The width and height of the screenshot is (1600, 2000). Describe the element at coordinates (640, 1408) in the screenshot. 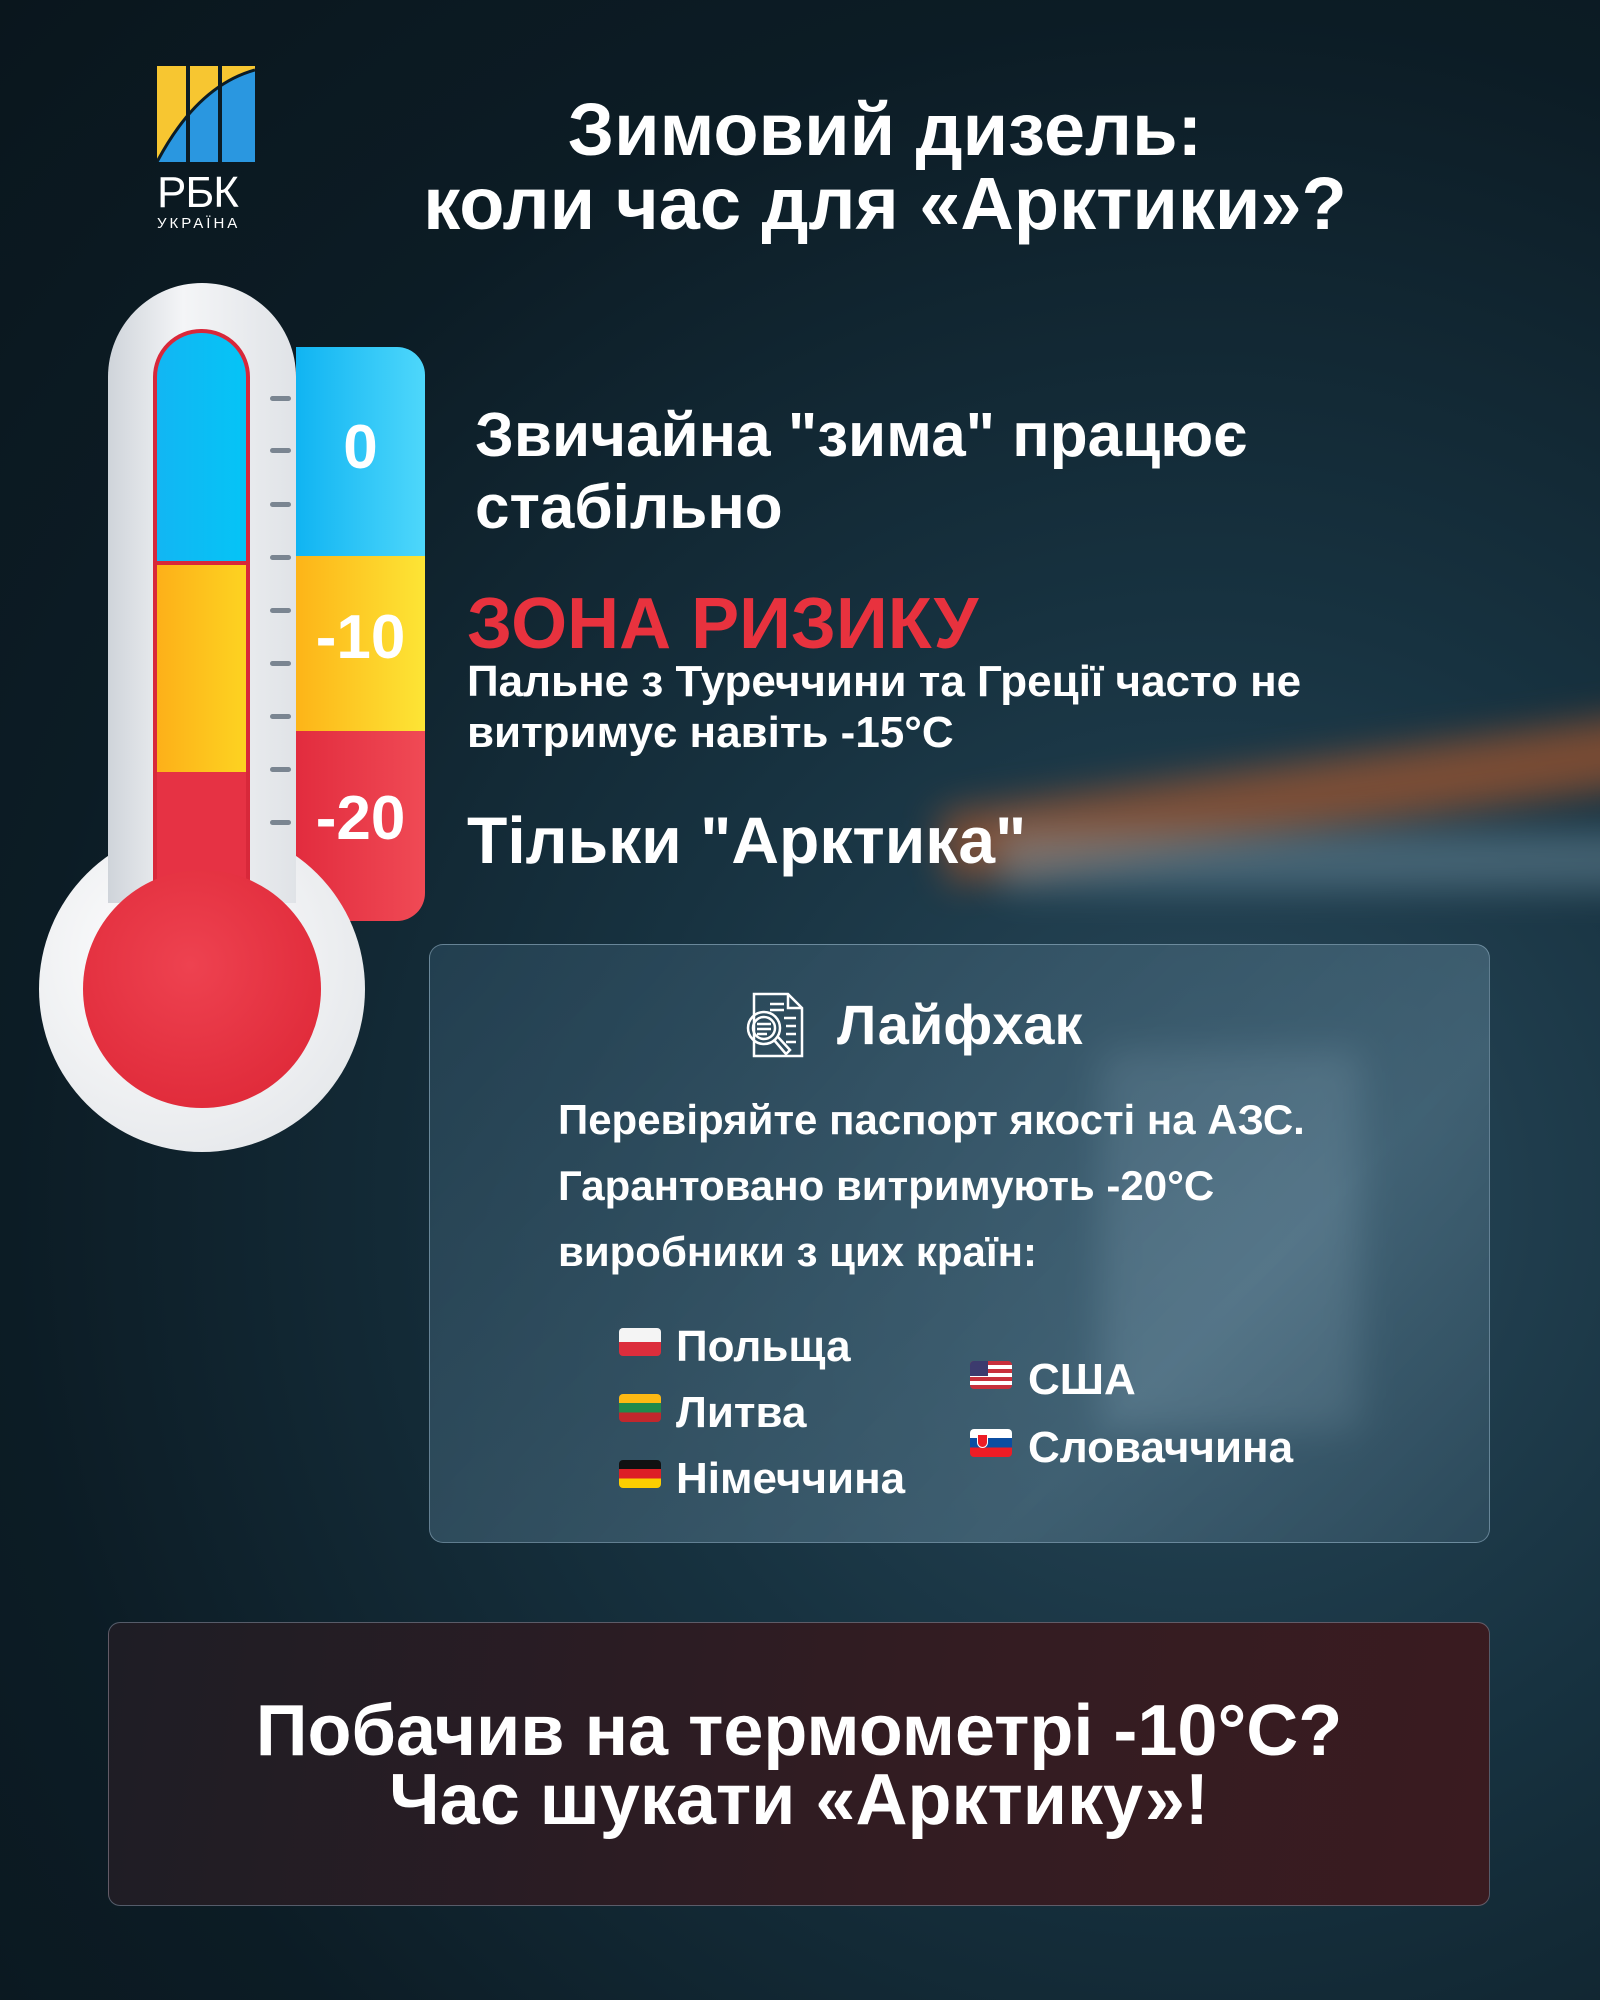

I see `lithuania-flag-icon` at that location.